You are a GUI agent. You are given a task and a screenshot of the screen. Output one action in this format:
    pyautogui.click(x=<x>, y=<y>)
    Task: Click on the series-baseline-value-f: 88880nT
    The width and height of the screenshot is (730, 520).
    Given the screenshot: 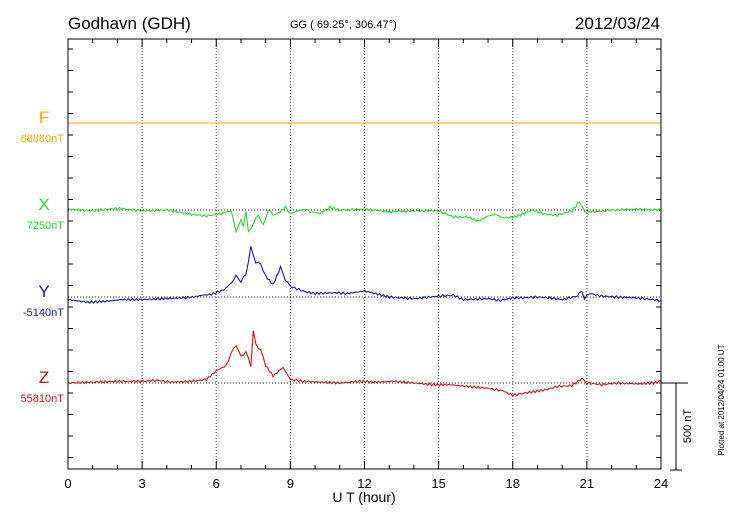 What is the action you would take?
    pyautogui.click(x=43, y=139)
    